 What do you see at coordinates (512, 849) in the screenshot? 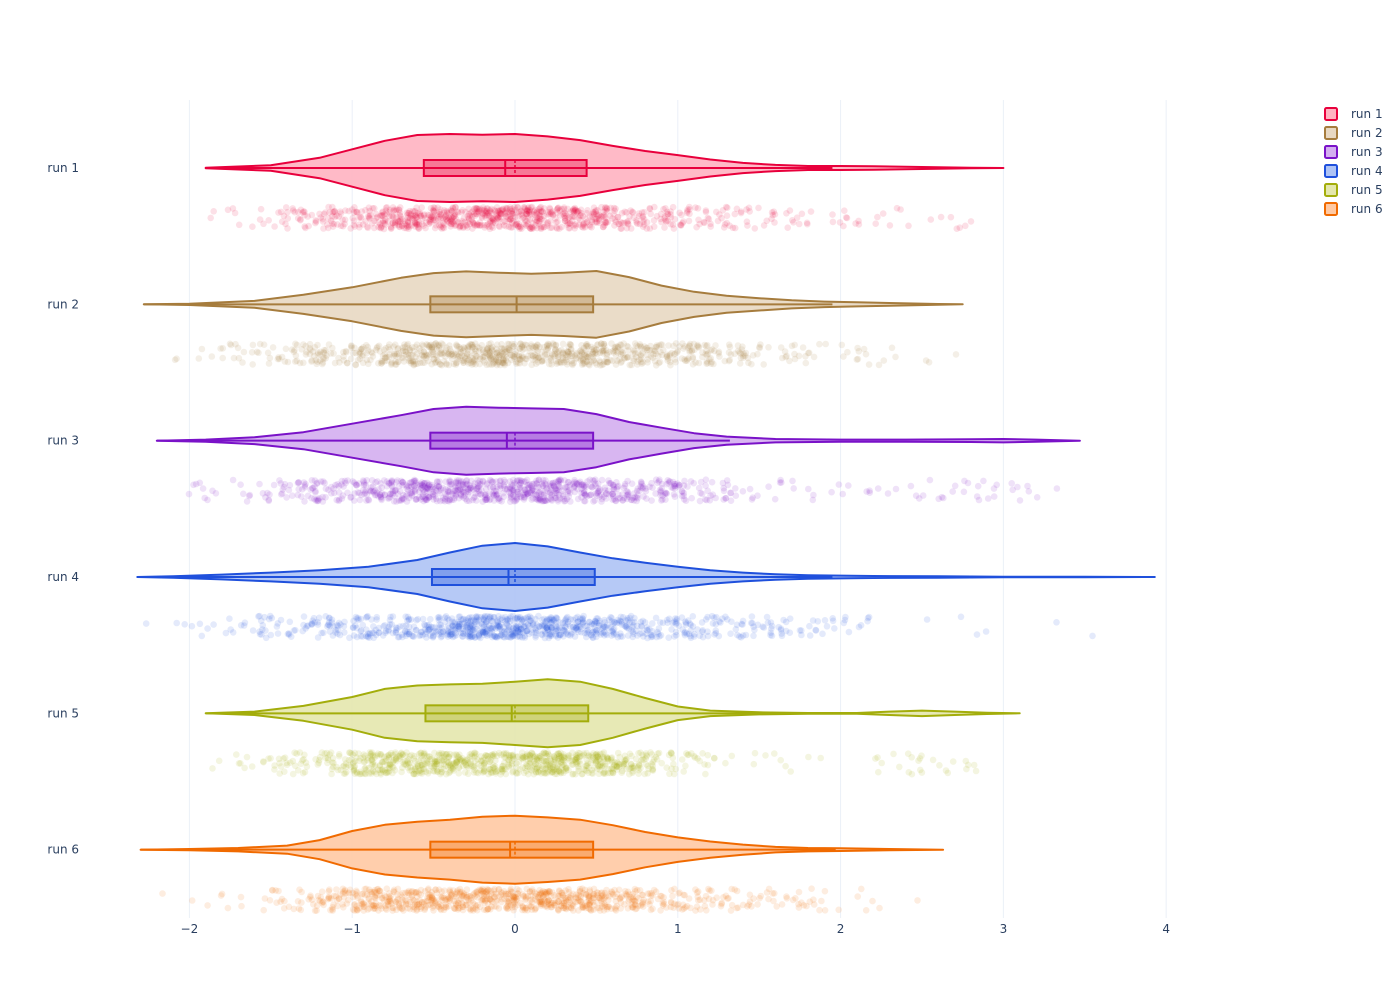
I see `violin-box` at bounding box center [512, 849].